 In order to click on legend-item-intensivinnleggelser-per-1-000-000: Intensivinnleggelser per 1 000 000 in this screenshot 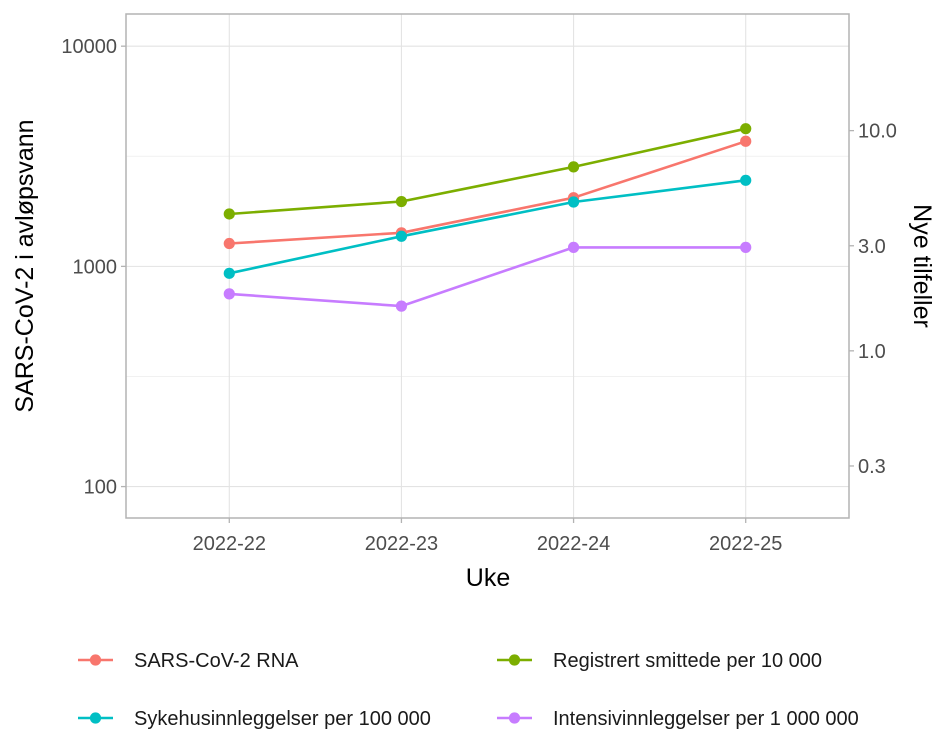, I will do `click(678, 719)`.